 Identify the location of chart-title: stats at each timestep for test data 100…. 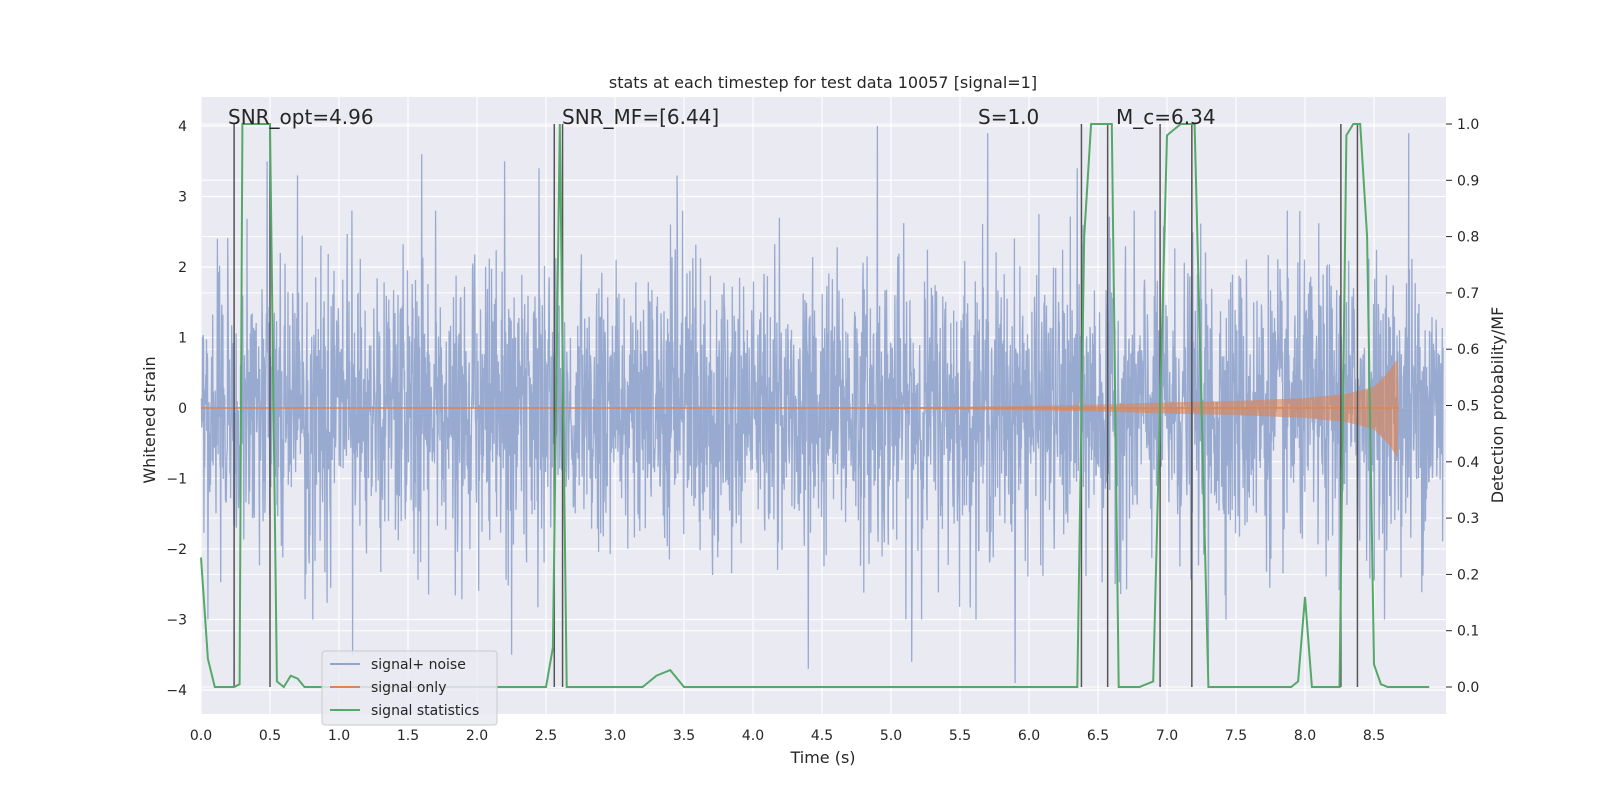
(823, 82).